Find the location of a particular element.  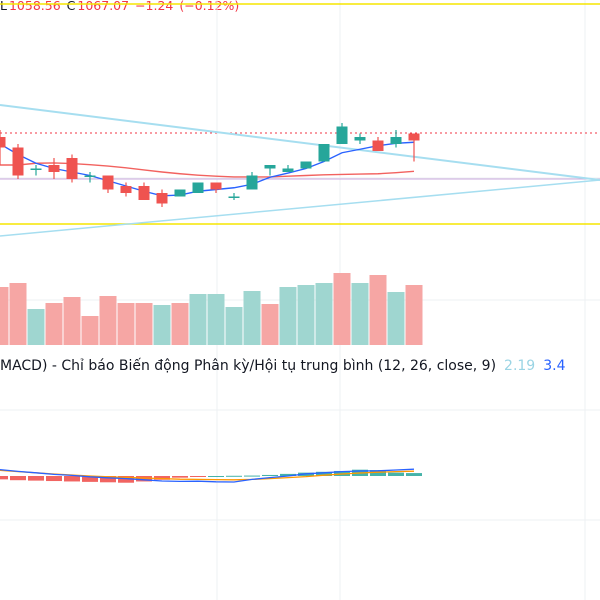

fast-ma-line is located at coordinates (207, 169).